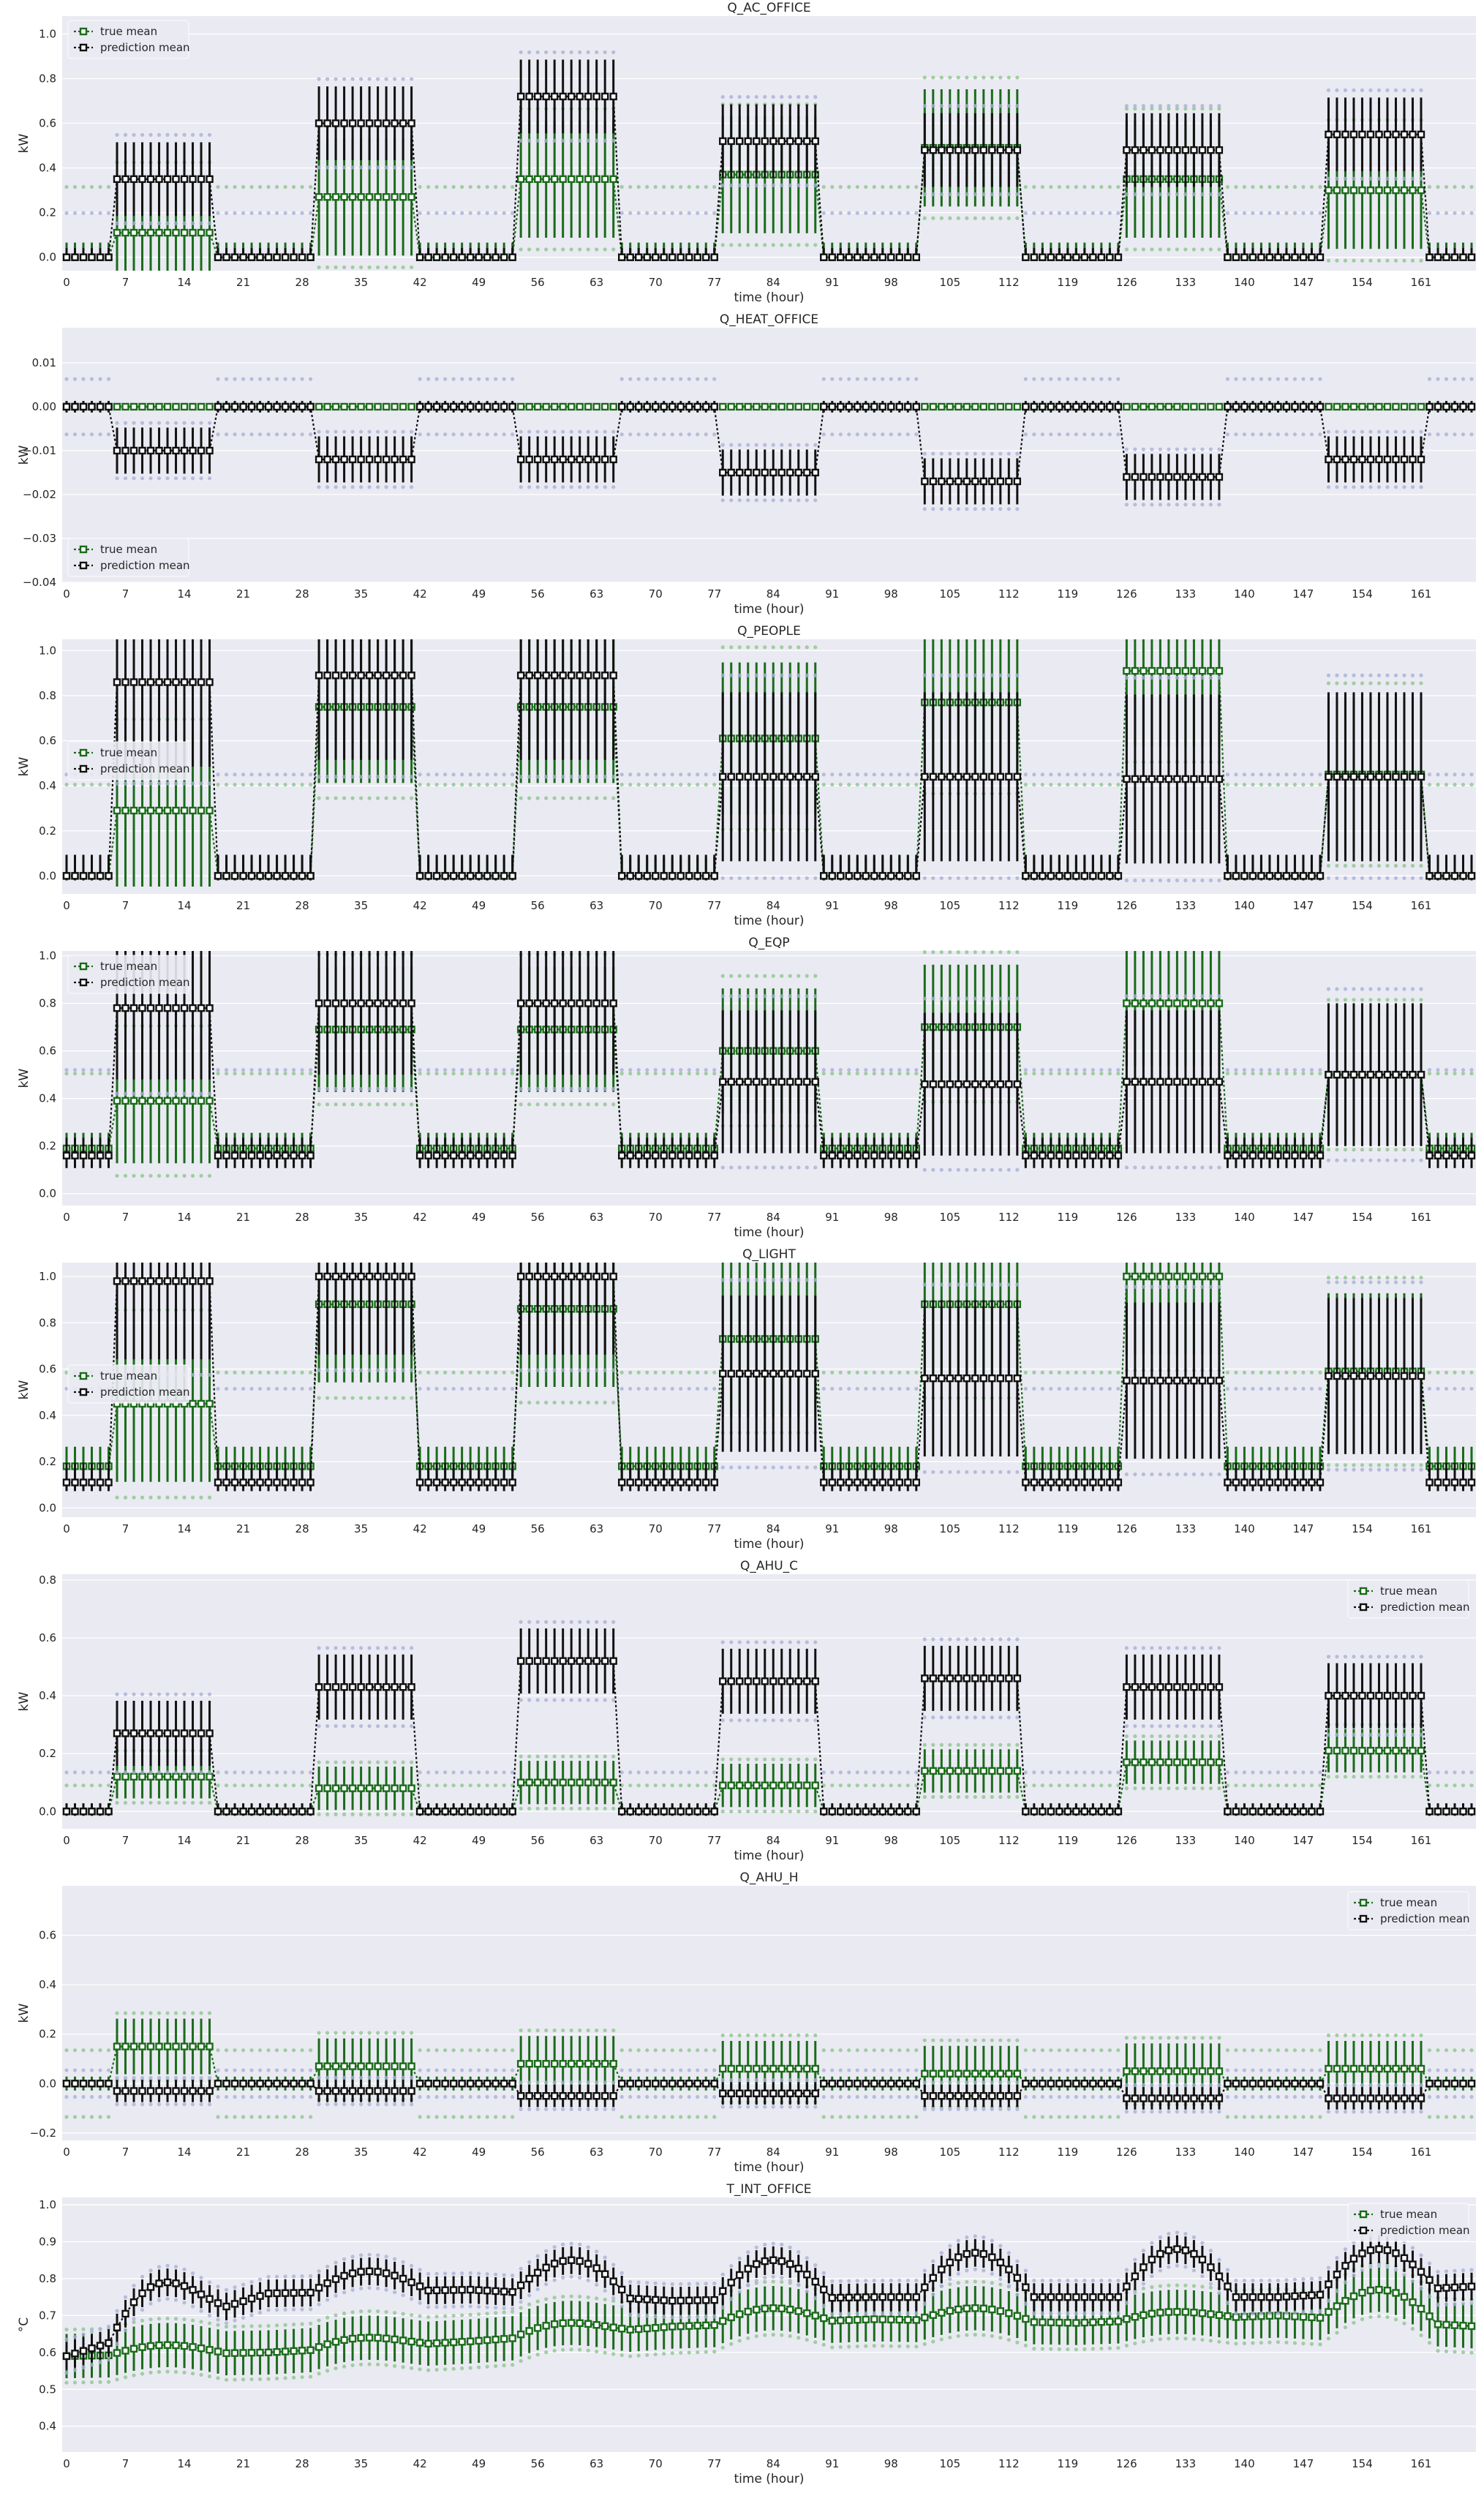 This screenshot has width=1484, height=2493. I want to click on x-tick-label: 84, so click(773, 1217).